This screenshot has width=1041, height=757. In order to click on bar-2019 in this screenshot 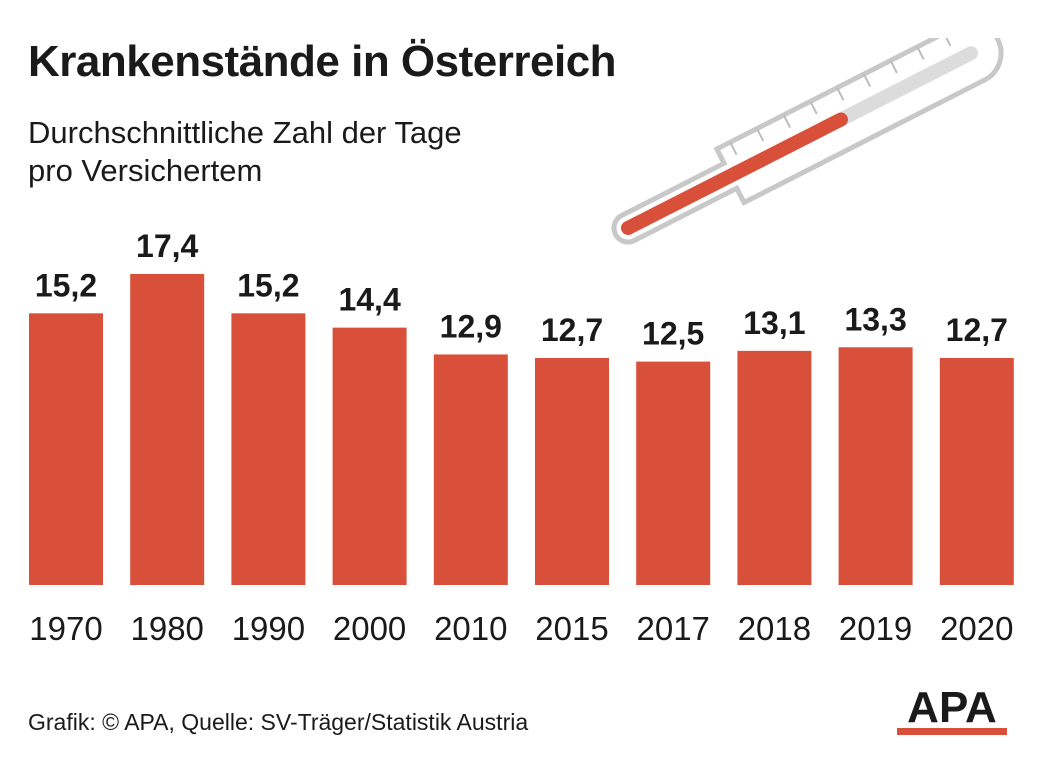, I will do `click(875, 466)`.